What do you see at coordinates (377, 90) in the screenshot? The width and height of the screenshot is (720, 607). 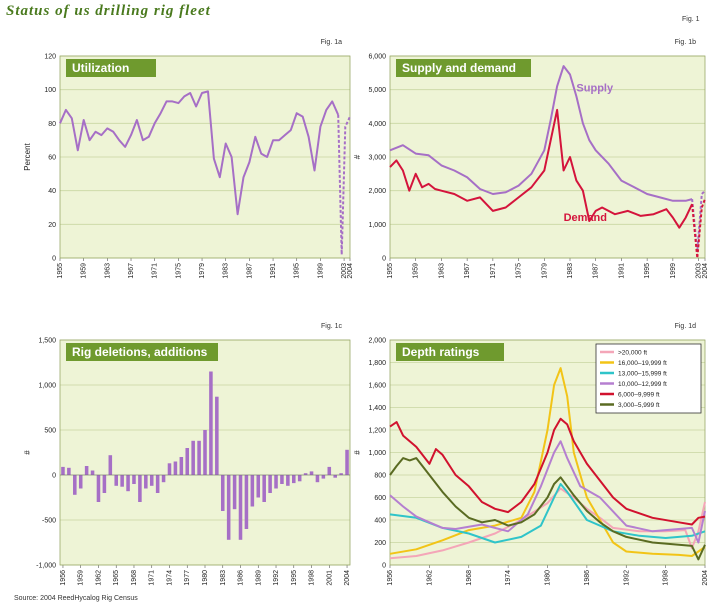 I see `y-tick-label: 5,000` at bounding box center [377, 90].